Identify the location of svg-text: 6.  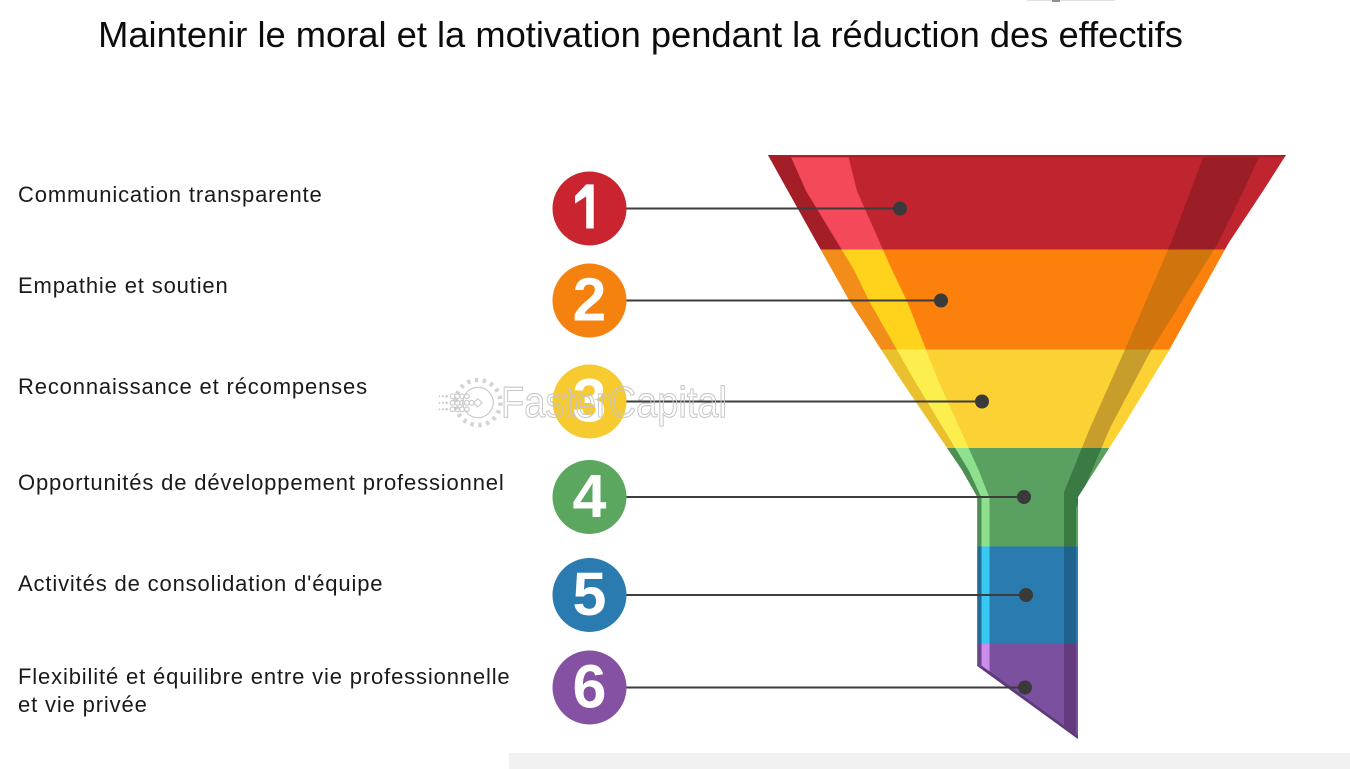
(590, 687).